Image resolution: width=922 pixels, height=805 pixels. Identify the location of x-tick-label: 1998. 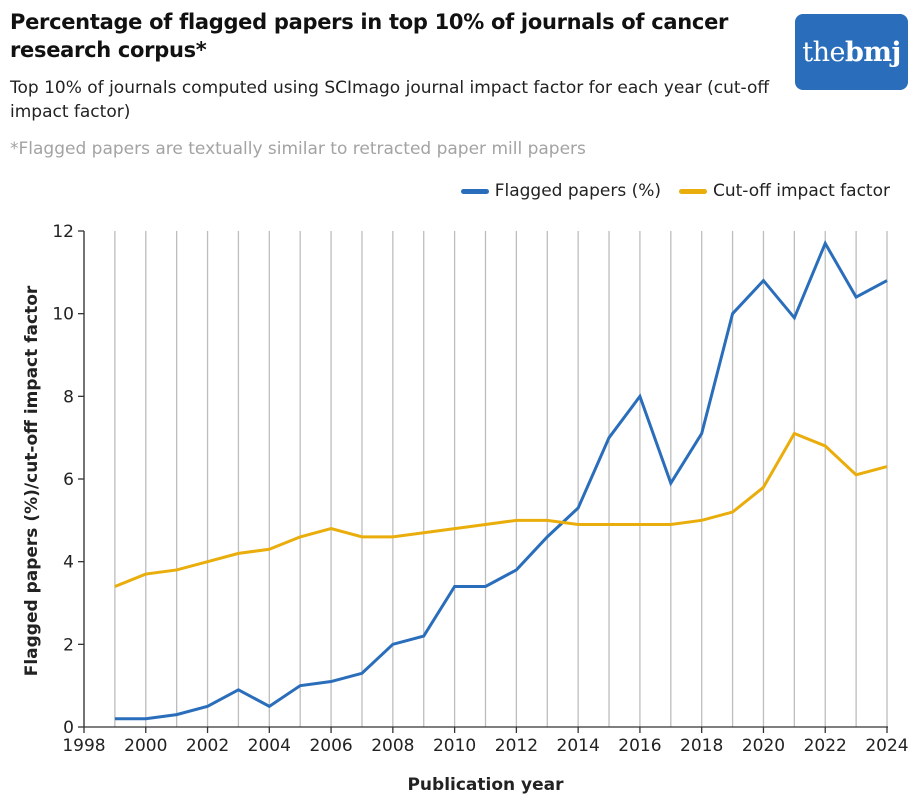
(83, 746).